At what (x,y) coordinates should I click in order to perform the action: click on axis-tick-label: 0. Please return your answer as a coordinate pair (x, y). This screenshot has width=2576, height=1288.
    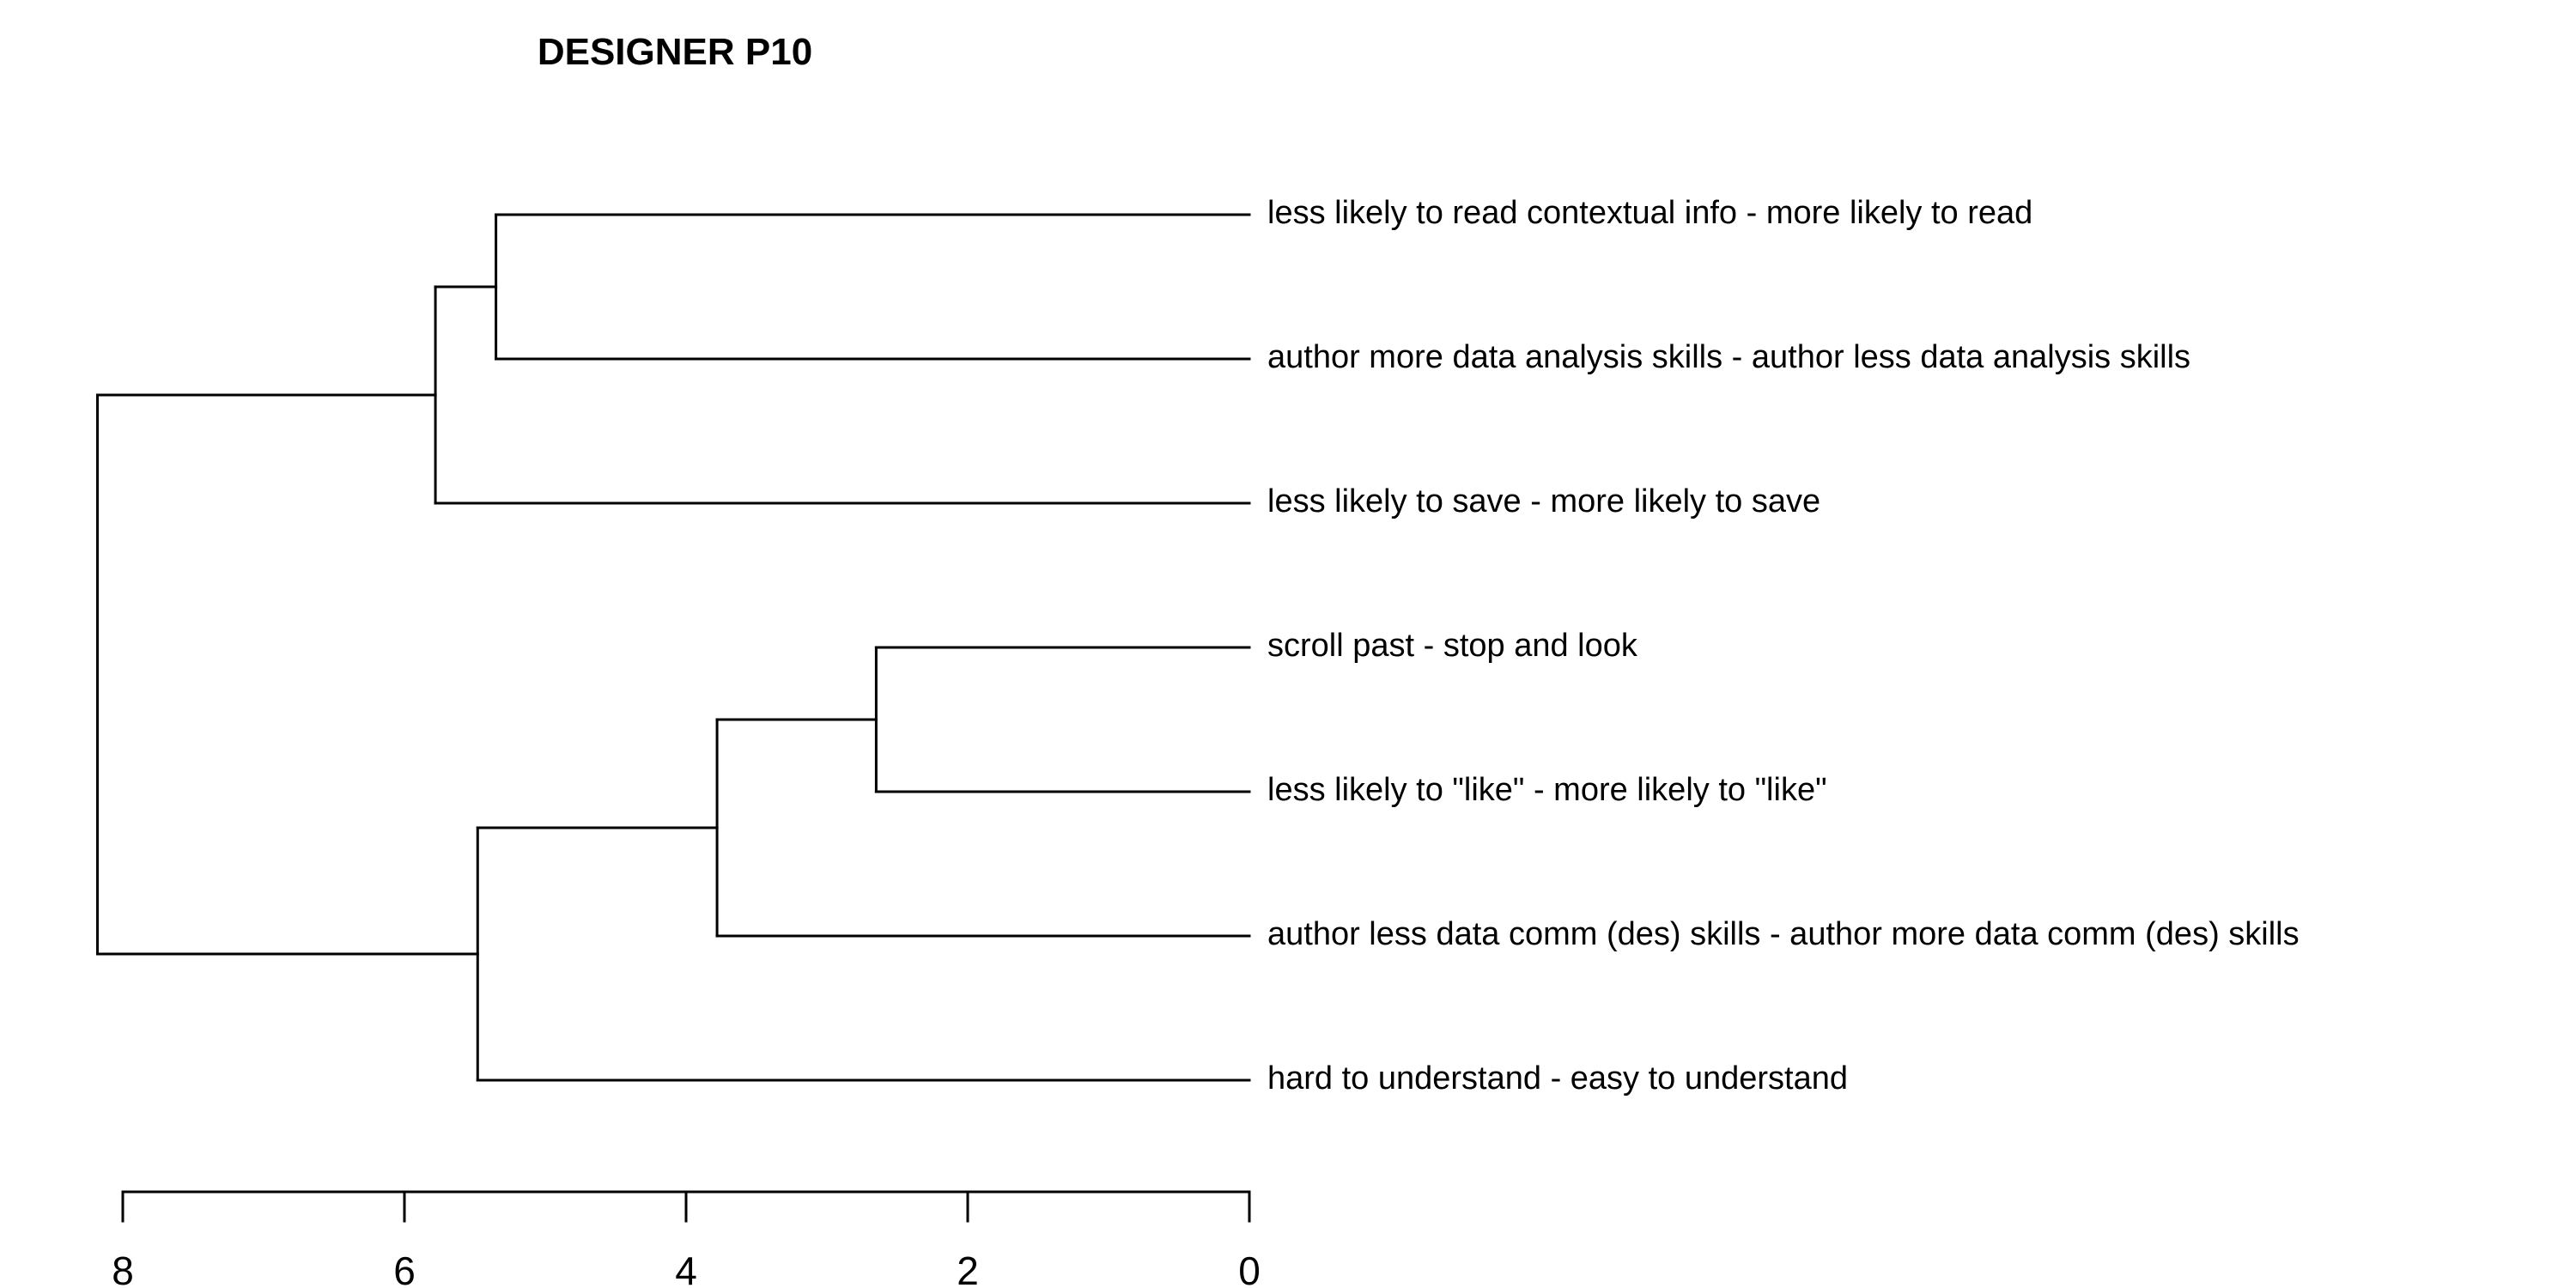
    Looking at the image, I should click on (1250, 1268).